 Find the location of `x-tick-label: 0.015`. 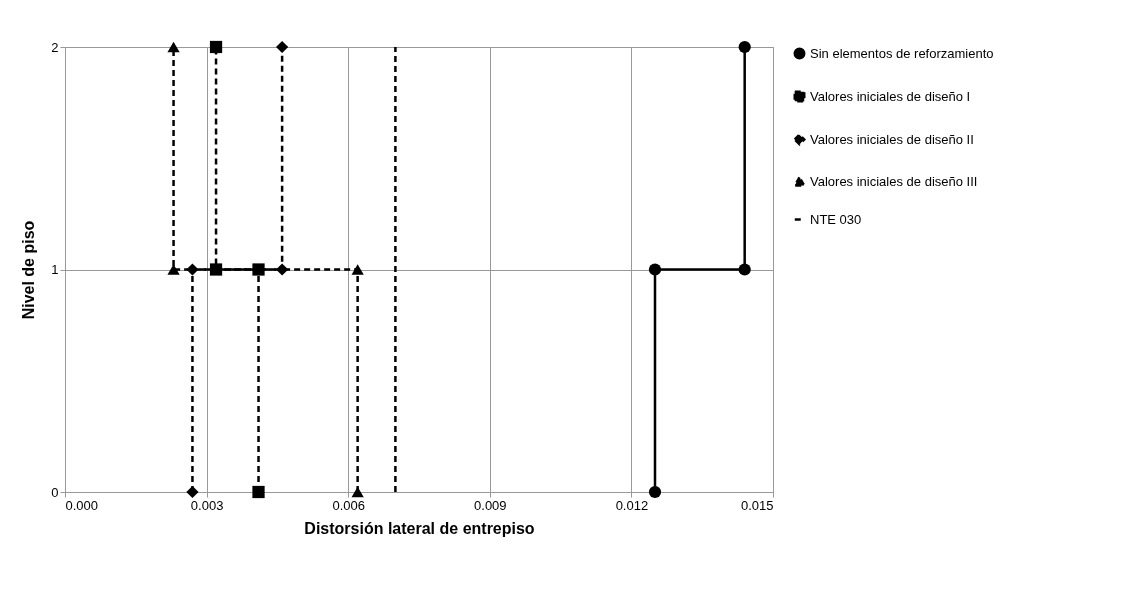

x-tick-label: 0.015 is located at coordinates (757, 505).